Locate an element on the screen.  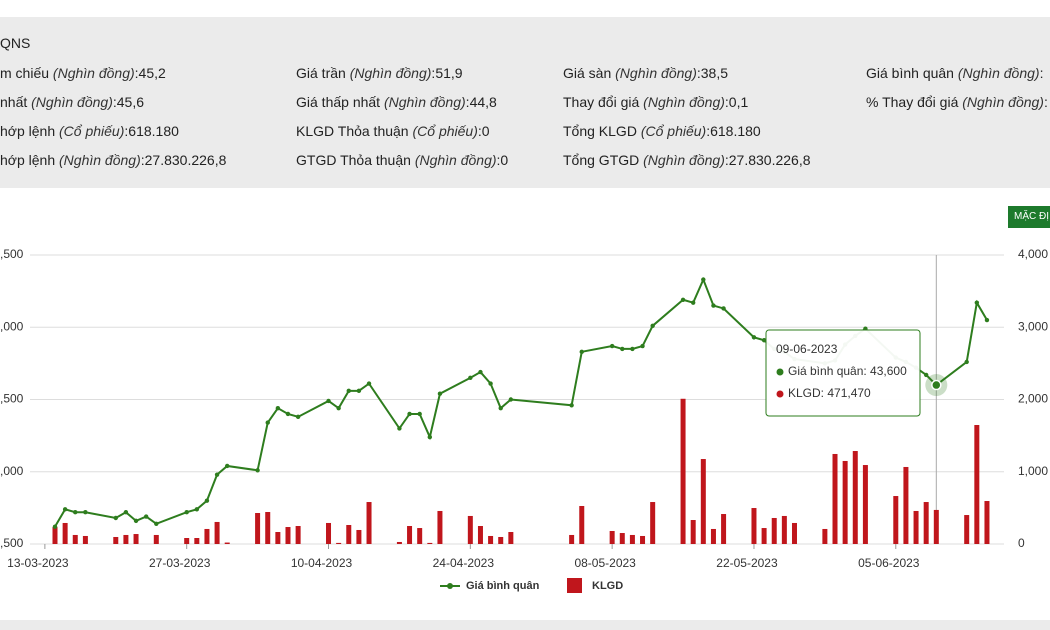
y2-tick-label: 4,000 is located at coordinates (1033, 254).